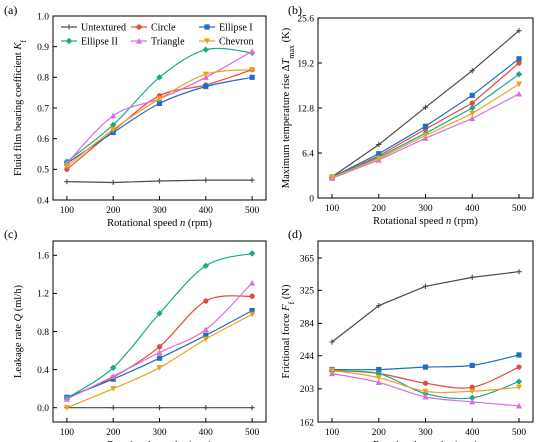  I want to click on x-tick-label: 300, so click(159, 211).